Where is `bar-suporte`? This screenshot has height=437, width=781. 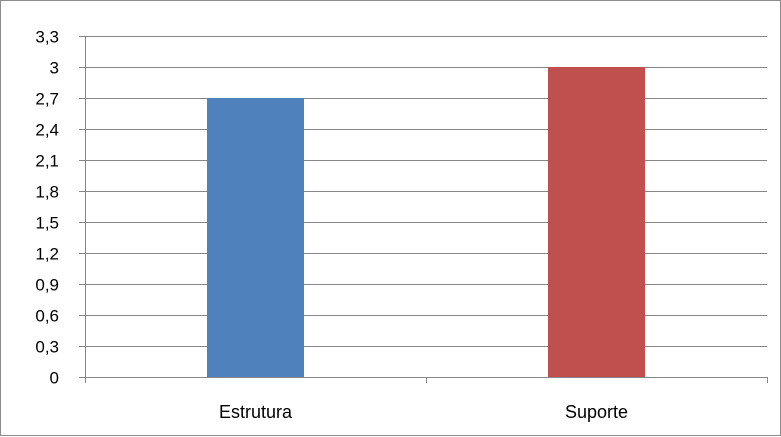
bar-suporte is located at coordinates (596, 222).